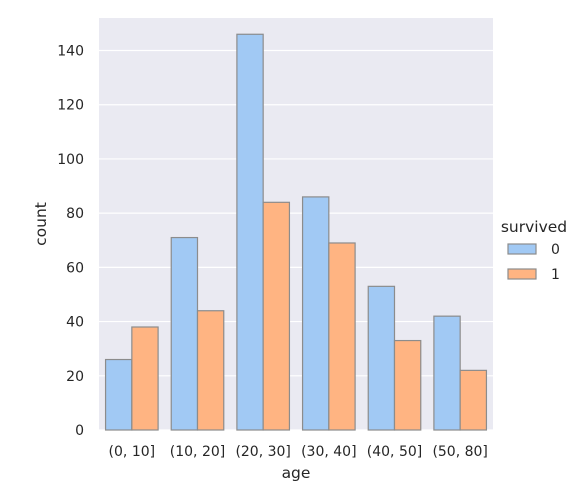 The width and height of the screenshot is (583, 500). What do you see at coordinates (197, 452) in the screenshot?
I see `x-tick-label: (10, 20]` at bounding box center [197, 452].